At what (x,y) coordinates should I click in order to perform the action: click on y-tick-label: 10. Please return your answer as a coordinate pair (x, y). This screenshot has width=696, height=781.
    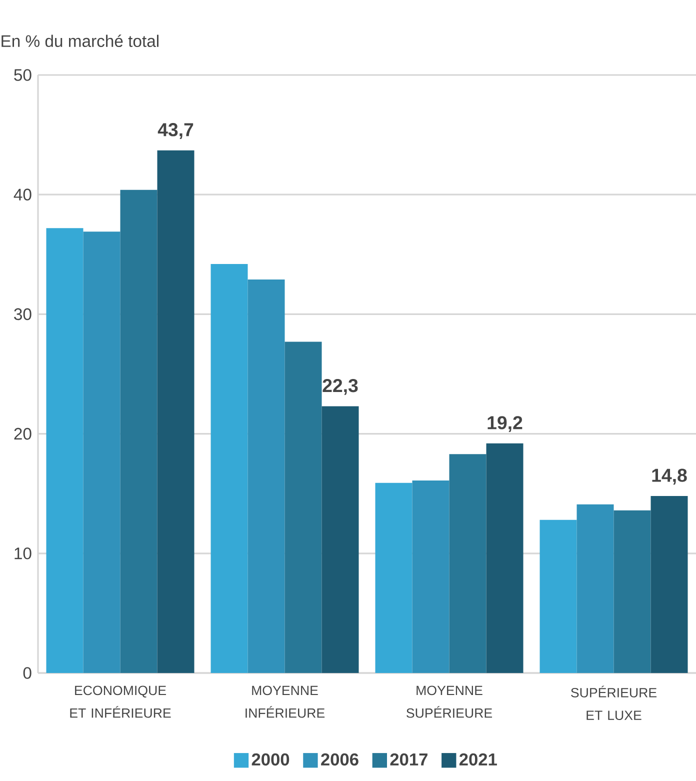
    Looking at the image, I should click on (23, 553).